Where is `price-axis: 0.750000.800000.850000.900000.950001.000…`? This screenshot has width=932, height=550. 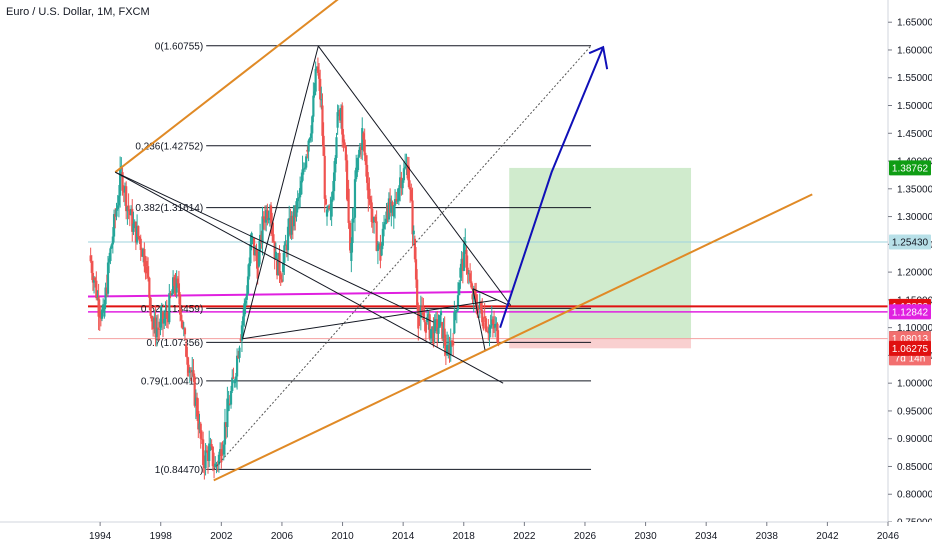
price-axis: 0.750000.800000.850000.900000.950001.000… is located at coordinates (909, 275).